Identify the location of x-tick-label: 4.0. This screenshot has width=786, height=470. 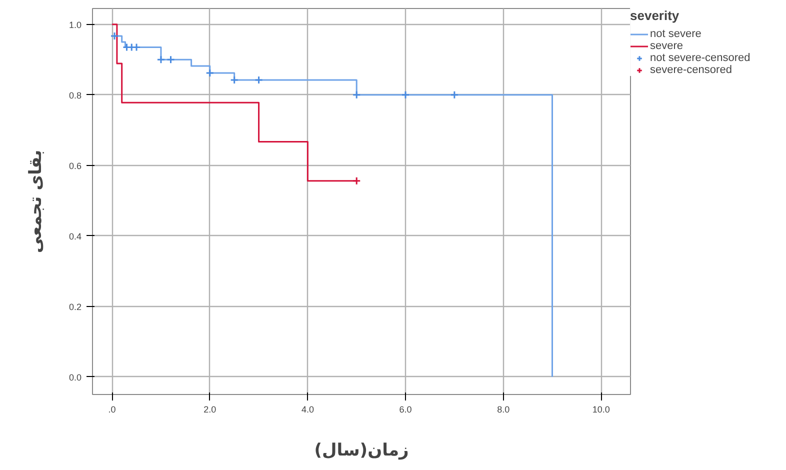
(307, 409).